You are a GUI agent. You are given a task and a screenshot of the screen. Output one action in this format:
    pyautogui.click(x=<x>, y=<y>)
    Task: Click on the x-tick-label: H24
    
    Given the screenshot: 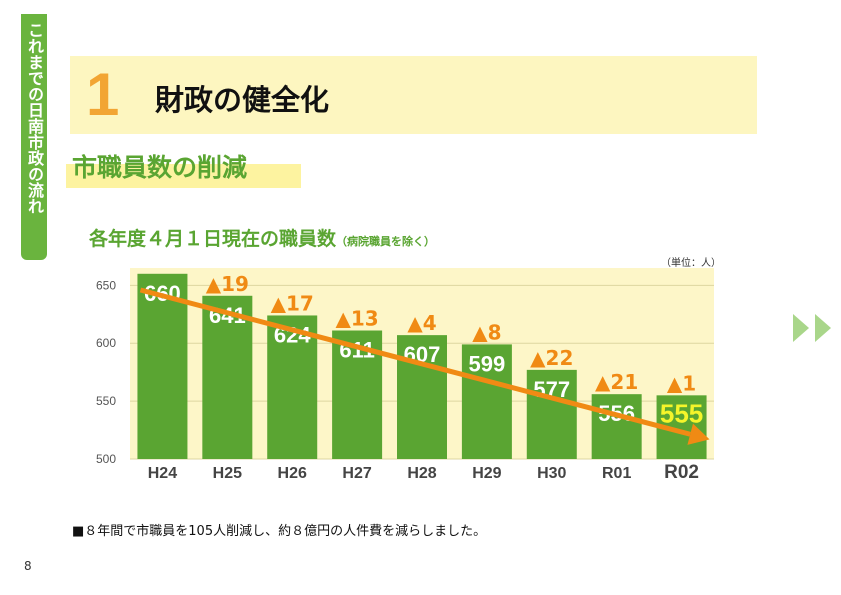 What is the action you would take?
    pyautogui.click(x=162, y=473)
    